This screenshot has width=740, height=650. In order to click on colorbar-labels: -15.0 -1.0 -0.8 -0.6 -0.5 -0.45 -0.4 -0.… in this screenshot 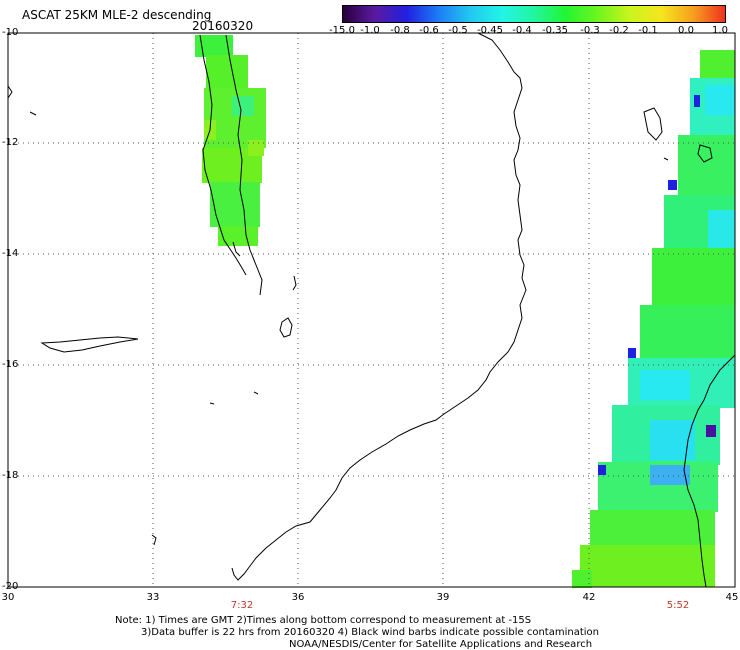, I will do `click(534, 31)`.